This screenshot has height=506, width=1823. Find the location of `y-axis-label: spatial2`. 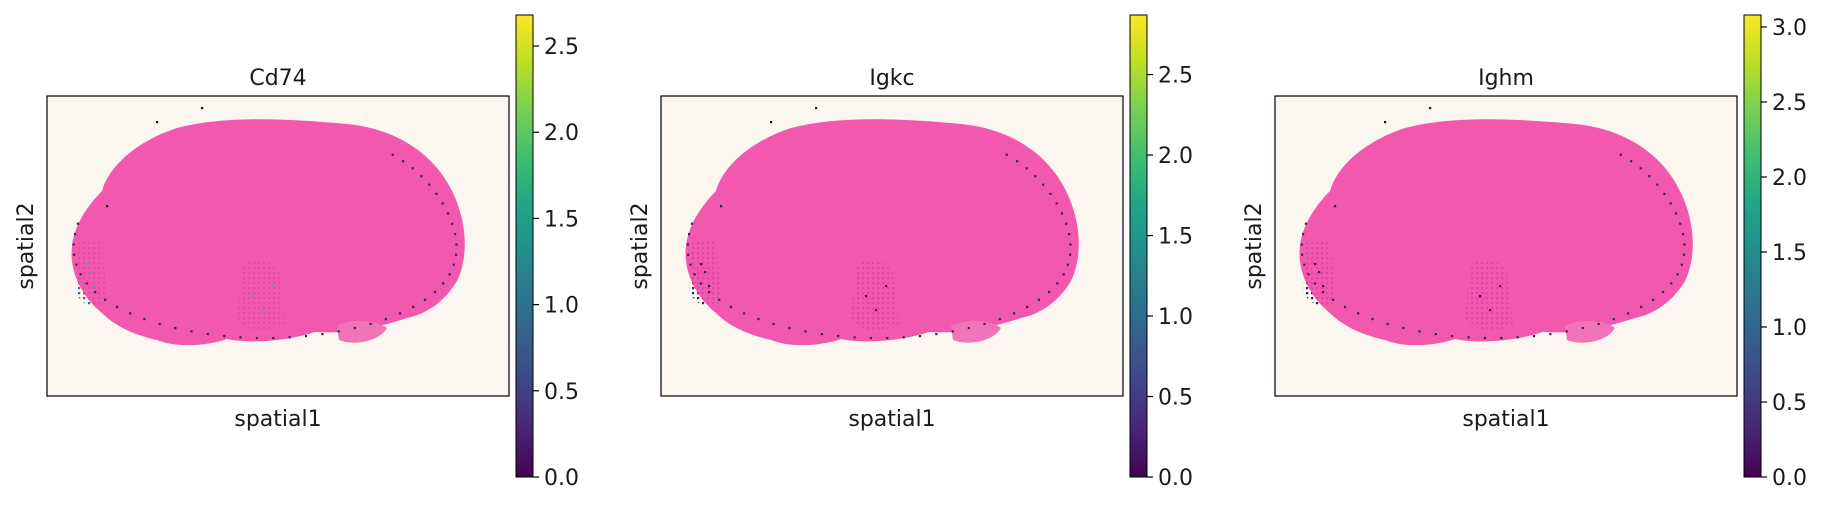

y-axis-label: spatial2 is located at coordinates (1254, 245).